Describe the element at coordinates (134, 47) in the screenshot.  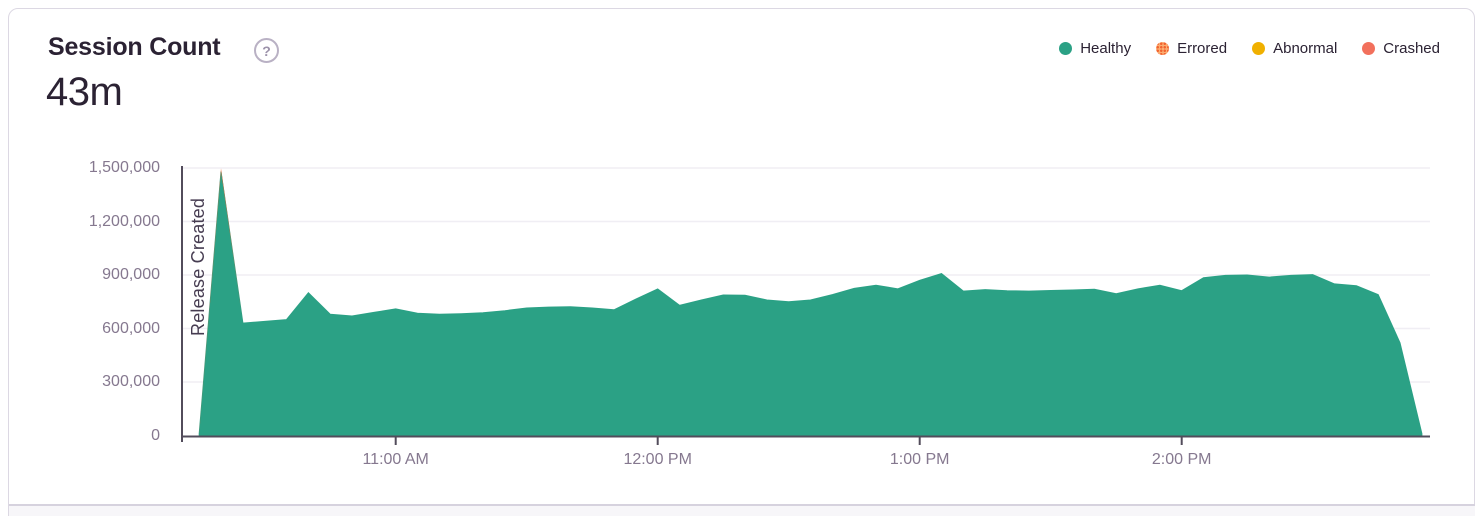
I see `page-title: Session Count` at that location.